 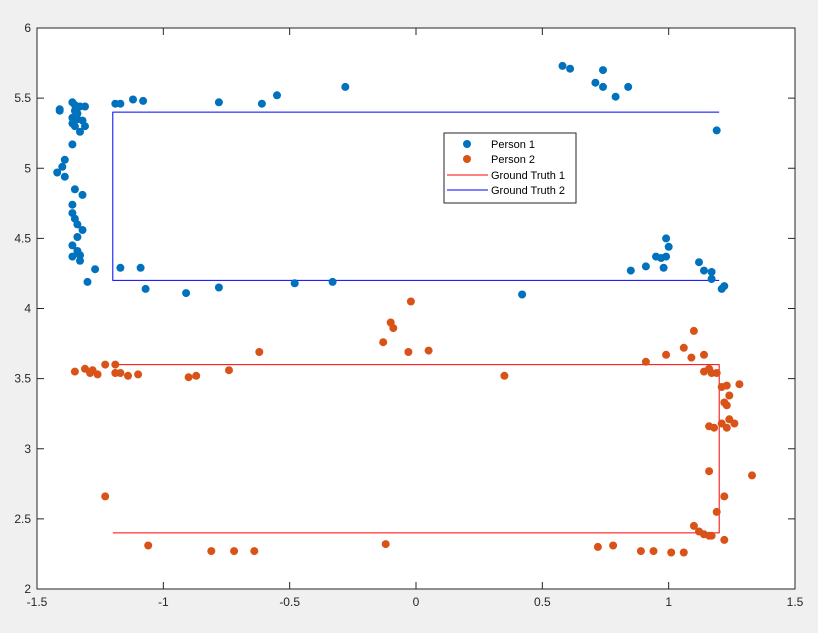 I want to click on y-tick-label: 6, so click(x=27, y=28).